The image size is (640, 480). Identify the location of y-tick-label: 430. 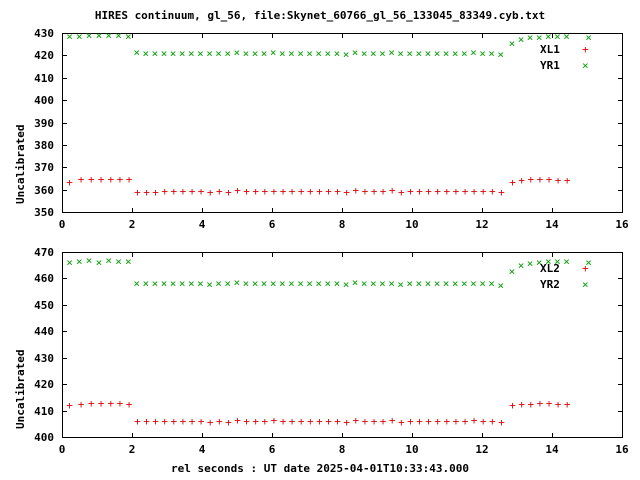
(44, 358).